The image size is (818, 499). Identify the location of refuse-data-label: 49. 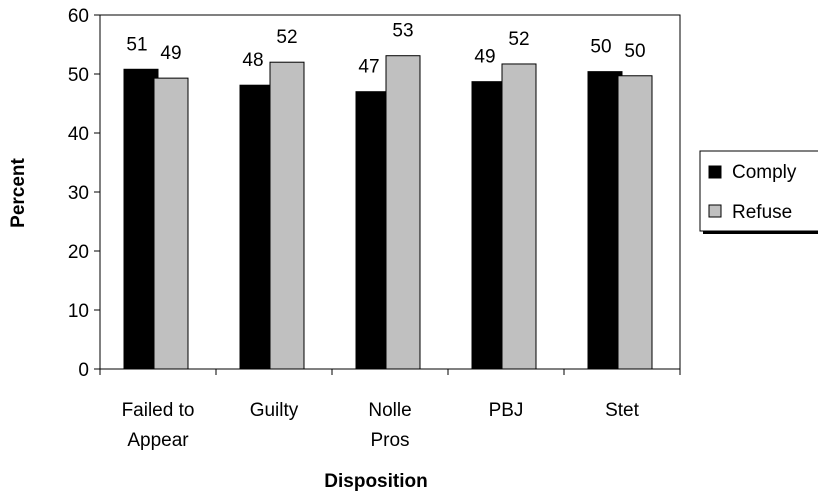
(170, 53).